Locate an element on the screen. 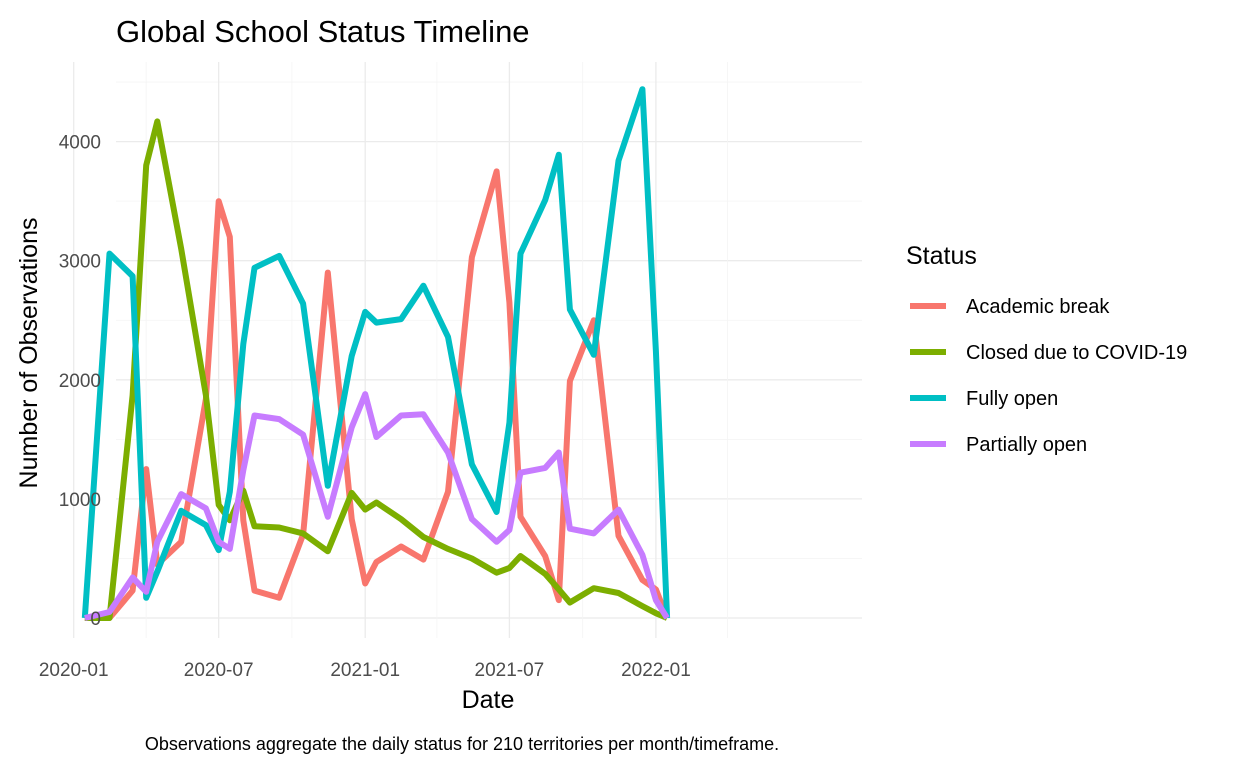 This screenshot has width=1248, height=768. y-tick-label: 2000 is located at coordinates (80, 381).